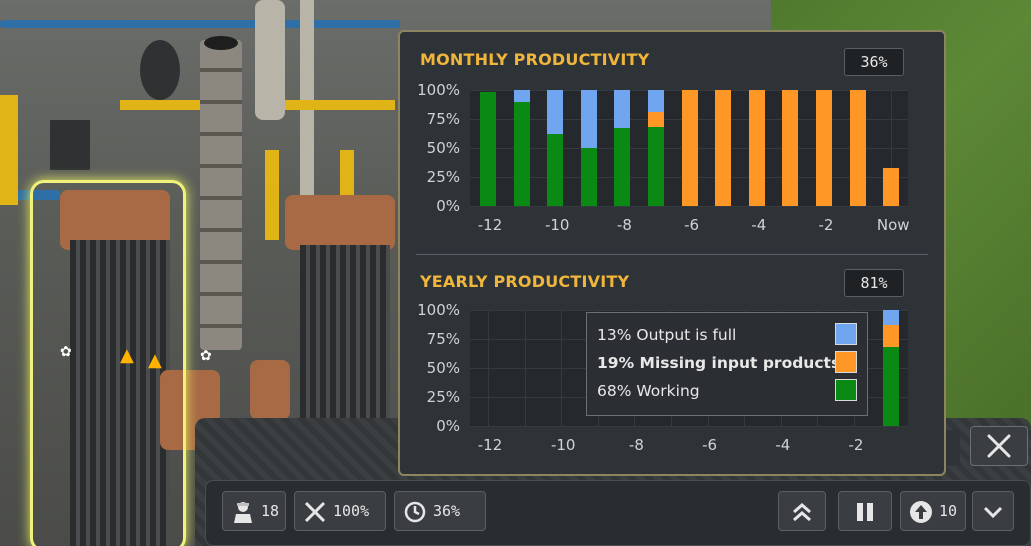  I want to click on selected-building-outline, so click(108, 363).